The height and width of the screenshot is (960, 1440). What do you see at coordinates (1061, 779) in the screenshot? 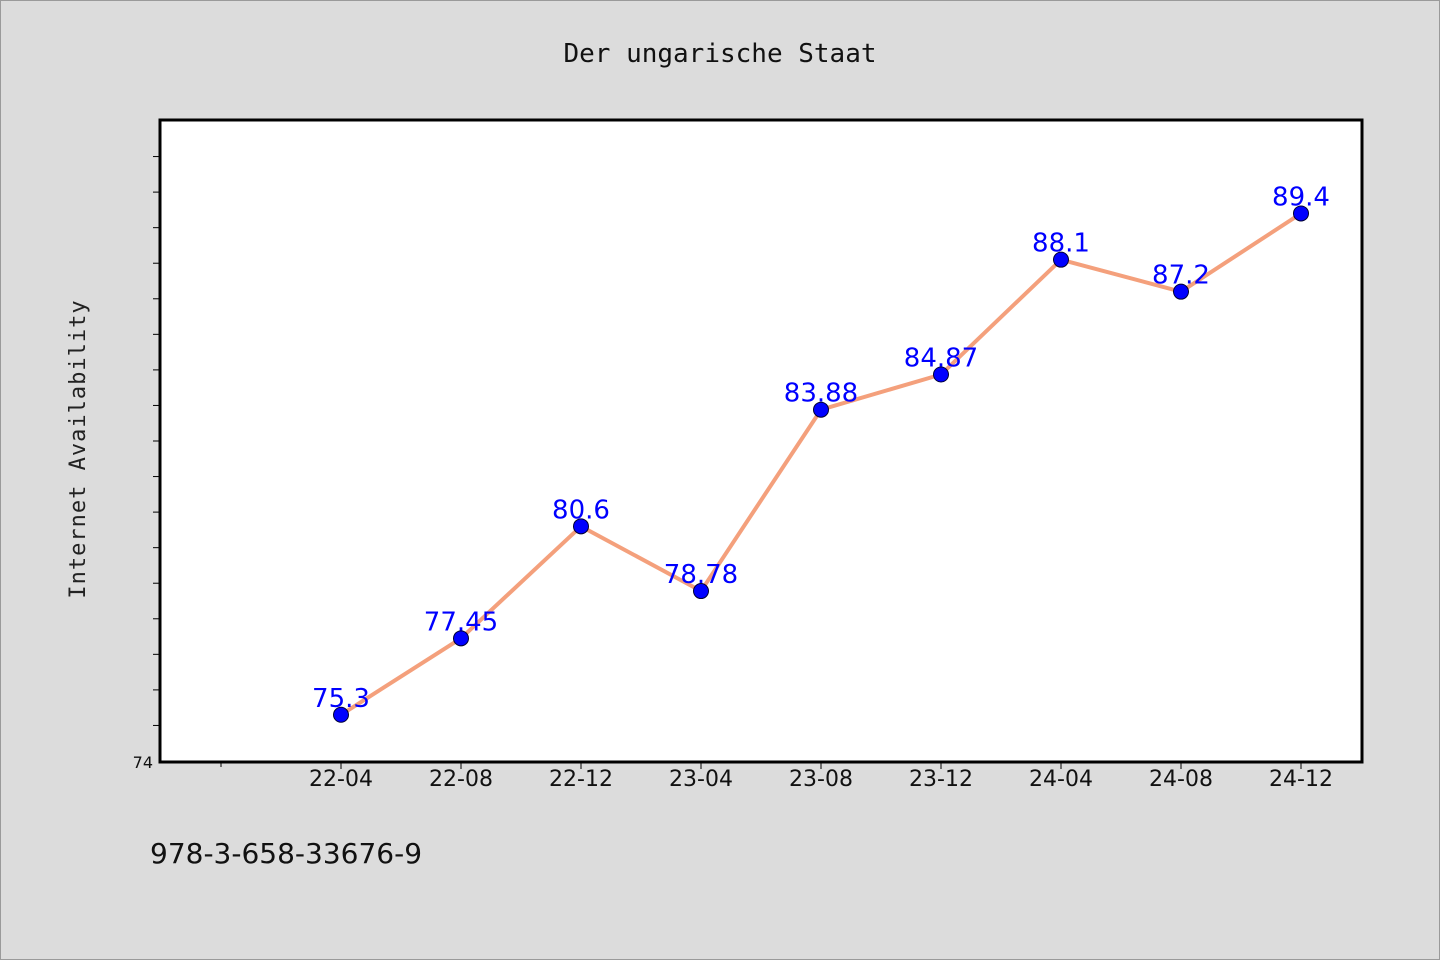
I see `x-tick-label: 24-04` at bounding box center [1061, 779].